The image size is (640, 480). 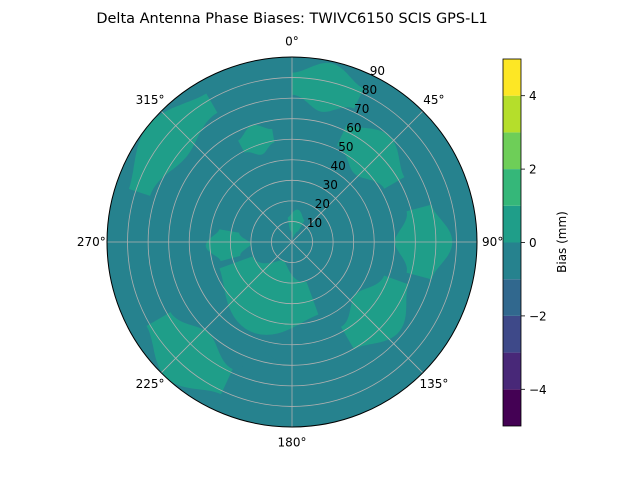 I want to click on radial-tick-label: 10, so click(x=314, y=223).